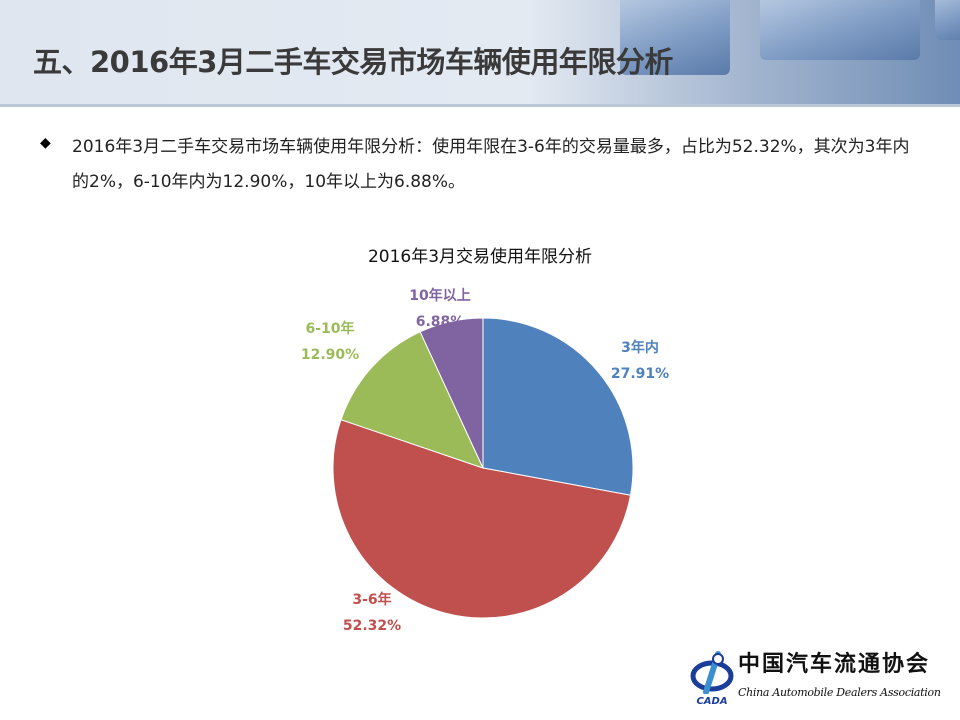 Image resolution: width=960 pixels, height=720 pixels. I want to click on slice-category-label: 6-10年, so click(329, 328).